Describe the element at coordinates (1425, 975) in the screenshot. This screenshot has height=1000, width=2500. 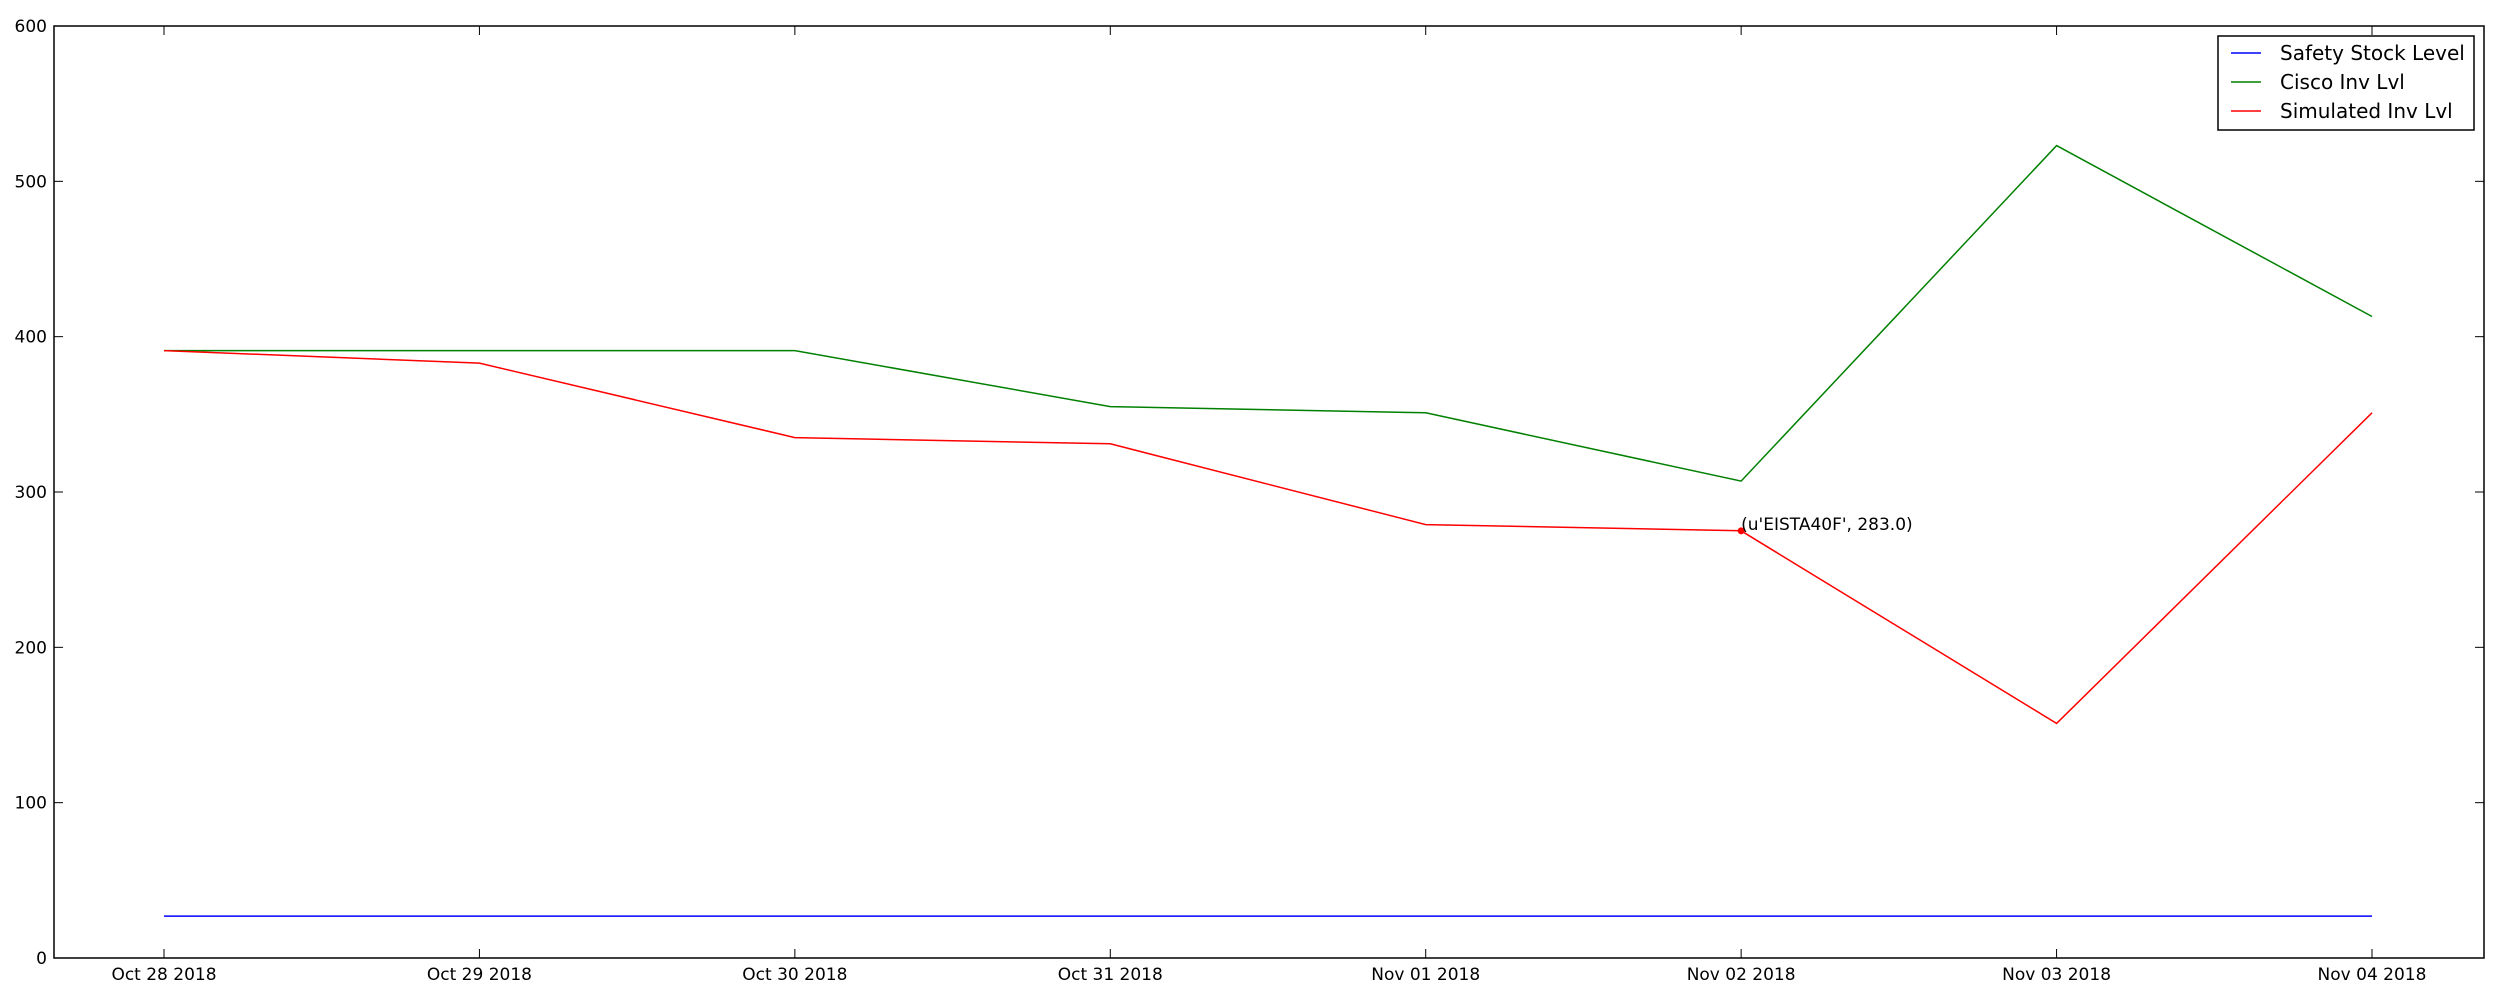
I see `x-tick-label-nov-01-2018: Nov 01 2018` at that location.